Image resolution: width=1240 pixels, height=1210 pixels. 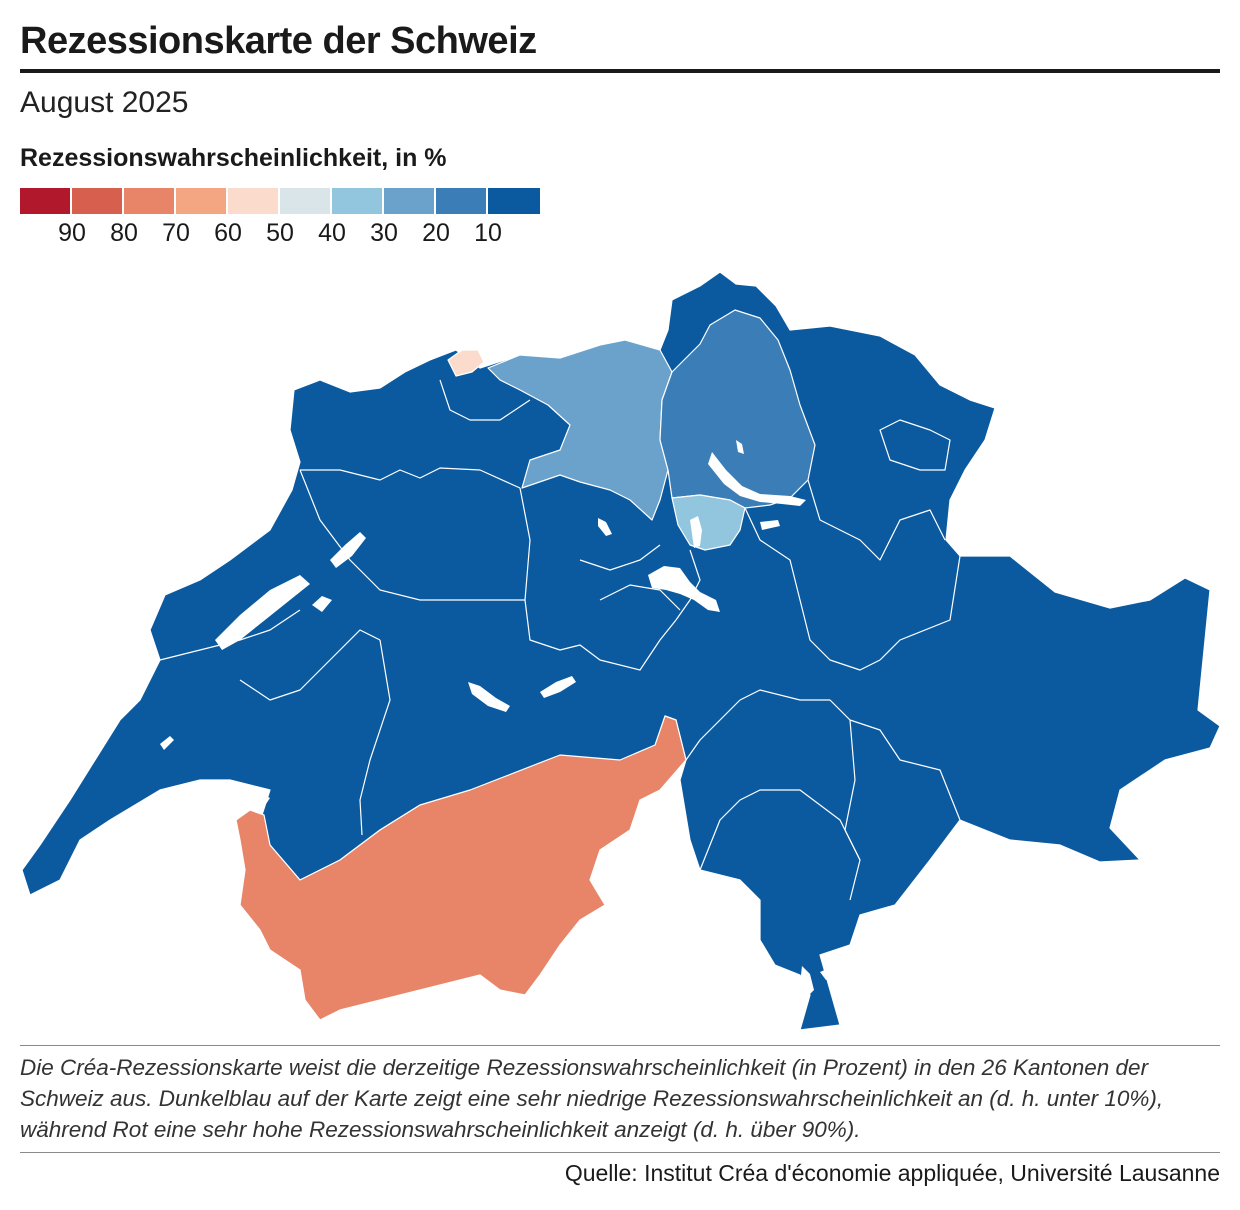 I want to click on lake-lugano, so click(x=830, y=973).